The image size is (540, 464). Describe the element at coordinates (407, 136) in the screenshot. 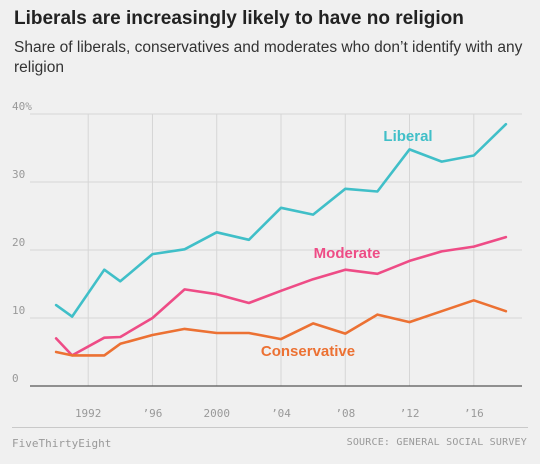

I see `series-label-liberal: Liberal` at that location.